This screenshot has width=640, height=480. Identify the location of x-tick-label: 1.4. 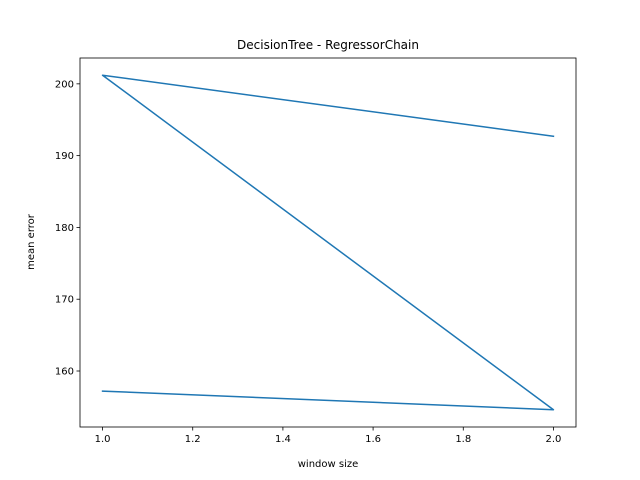
(283, 439).